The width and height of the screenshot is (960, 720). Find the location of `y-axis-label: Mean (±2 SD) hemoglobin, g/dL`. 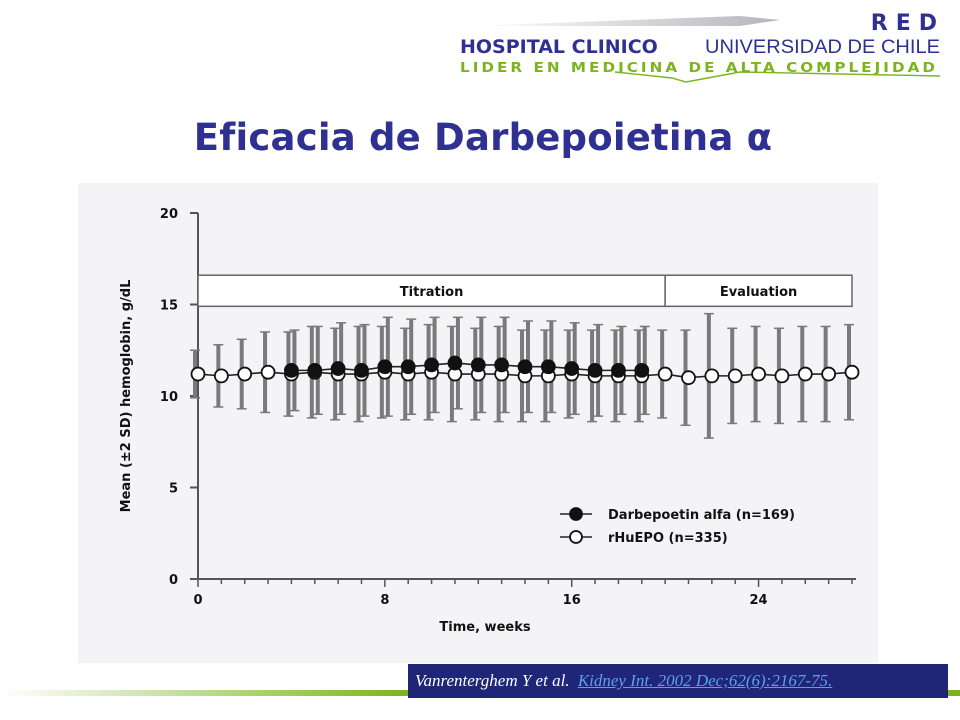

y-axis-label: Mean (±2 SD) hemoglobin, g/dL is located at coordinates (126, 396).